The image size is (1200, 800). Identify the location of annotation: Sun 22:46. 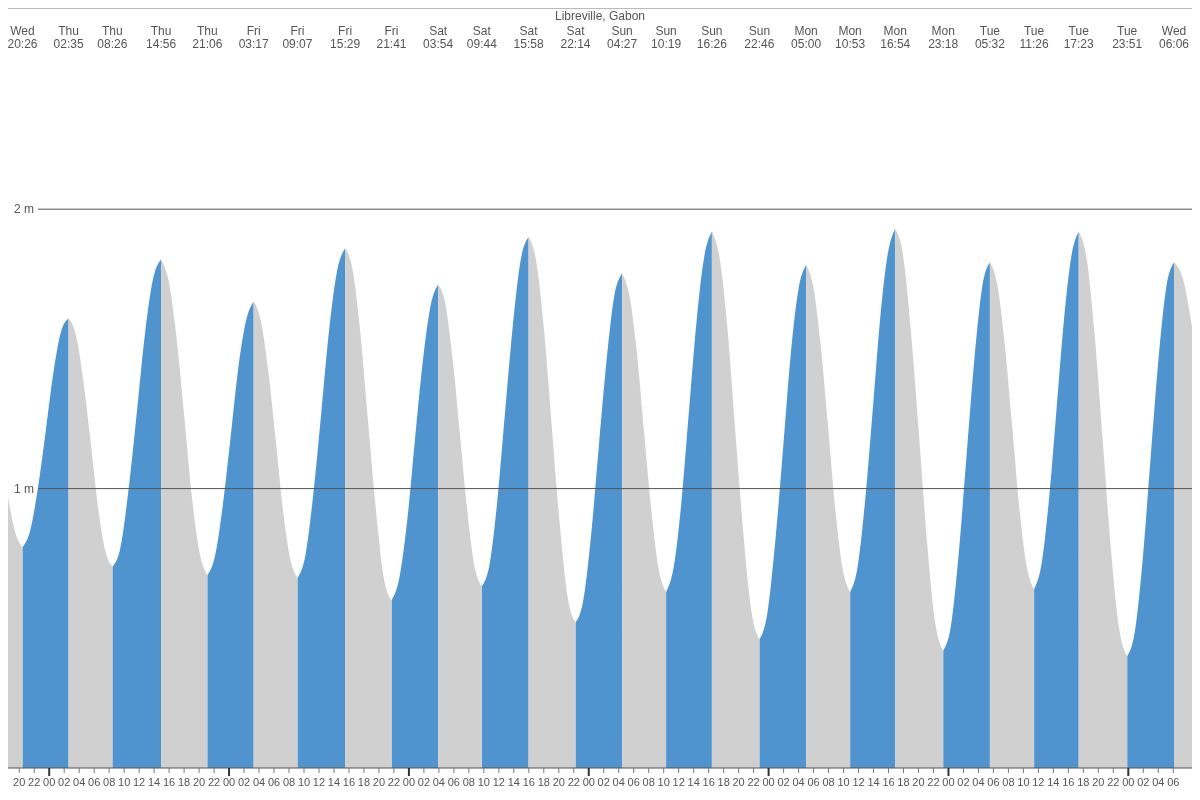
(759, 37).